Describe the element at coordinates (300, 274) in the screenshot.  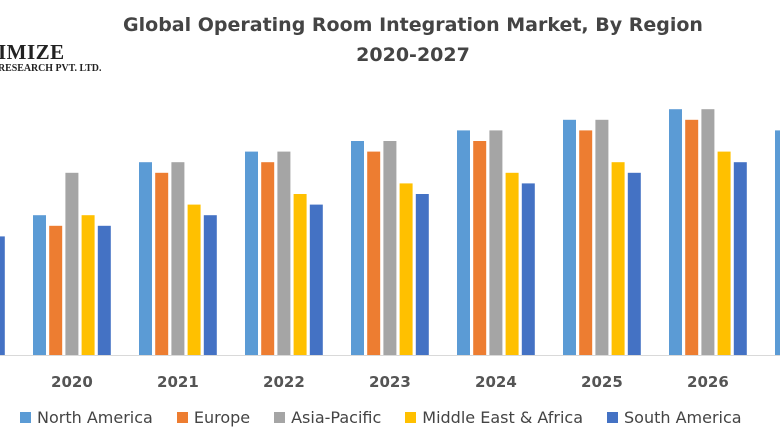
I see `bar-middle-east-africa-2022` at that location.